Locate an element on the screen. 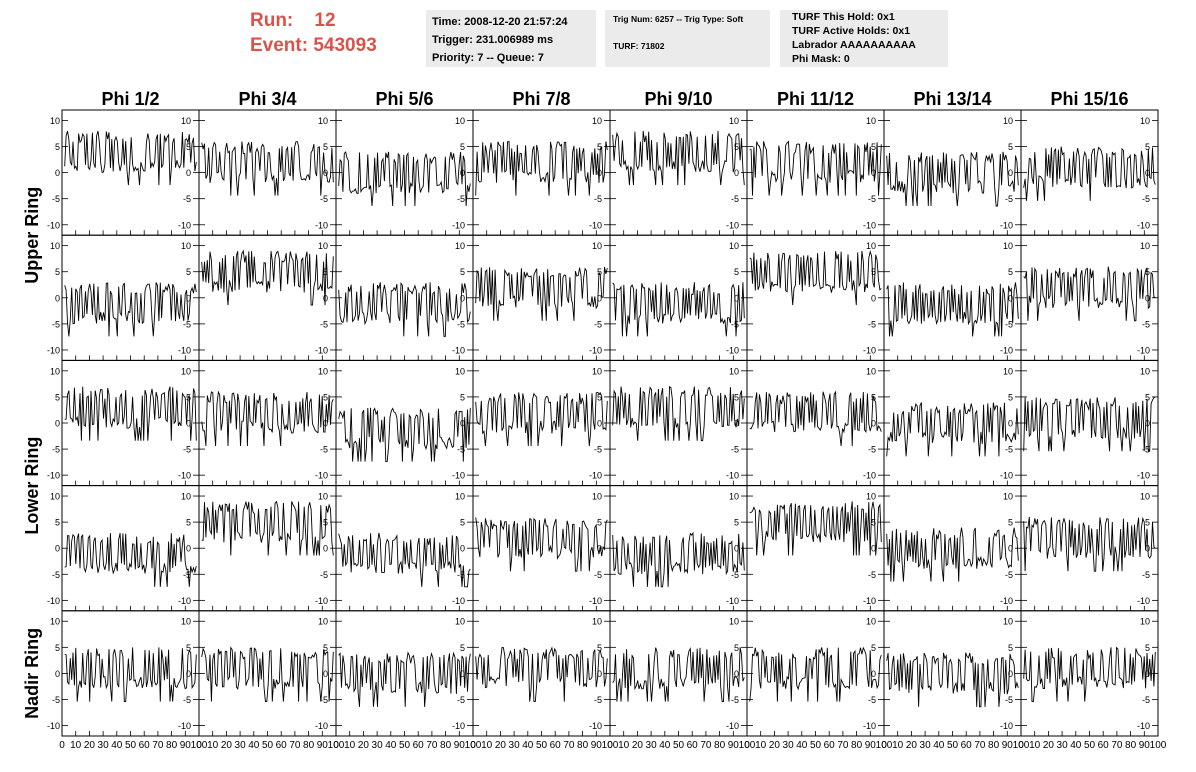 Image resolution: width=1196 pixels, height=772 pixels. event-value: 543093 is located at coordinates (345, 45).